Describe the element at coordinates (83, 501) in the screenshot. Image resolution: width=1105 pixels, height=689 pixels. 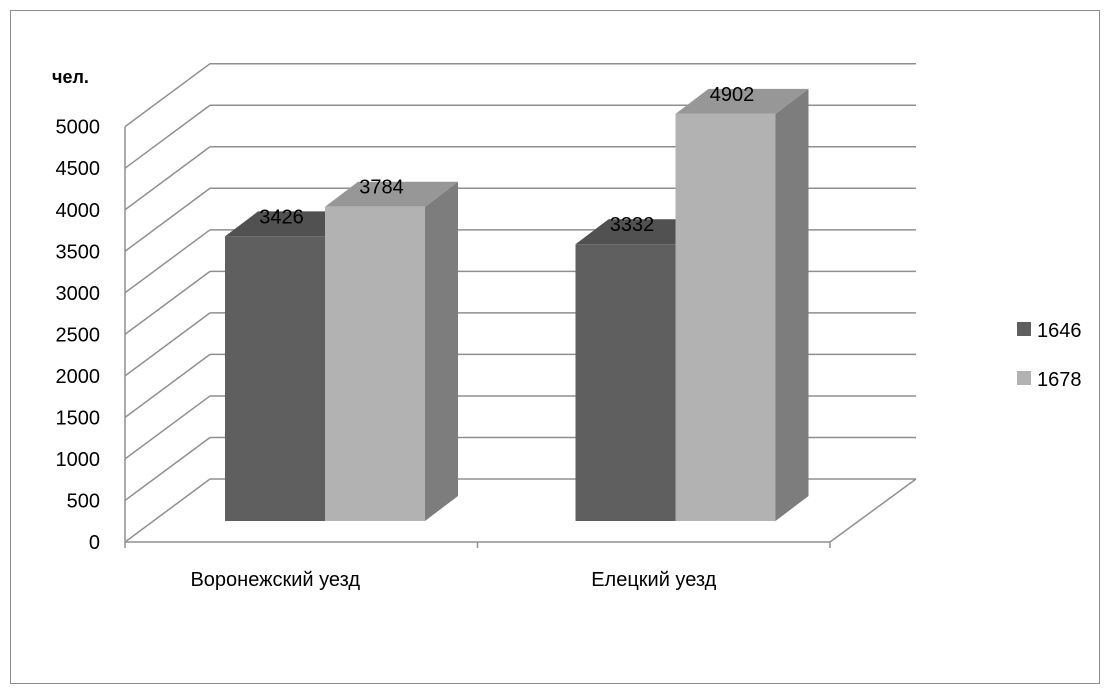
I see `y-tick-label: 500` at that location.